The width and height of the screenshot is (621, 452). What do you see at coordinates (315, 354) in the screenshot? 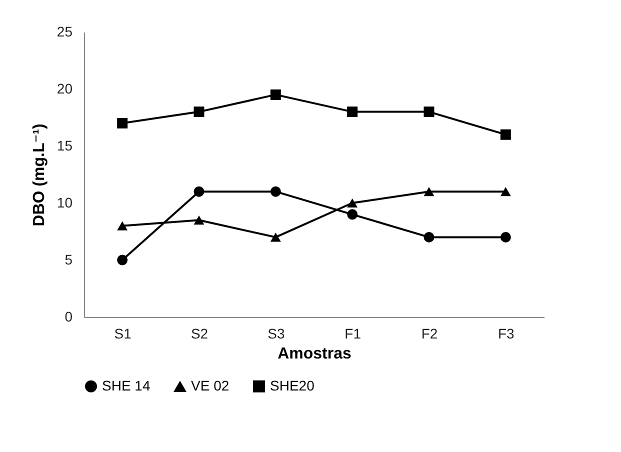
I see `x-axis-title: Amostras` at bounding box center [315, 354].